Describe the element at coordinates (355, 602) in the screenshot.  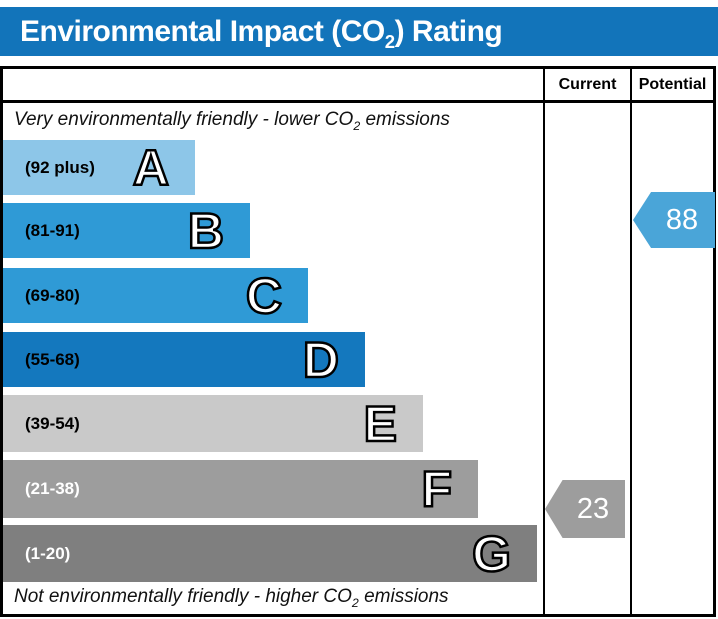
I see `bottom-note-subscript: 2` at that location.